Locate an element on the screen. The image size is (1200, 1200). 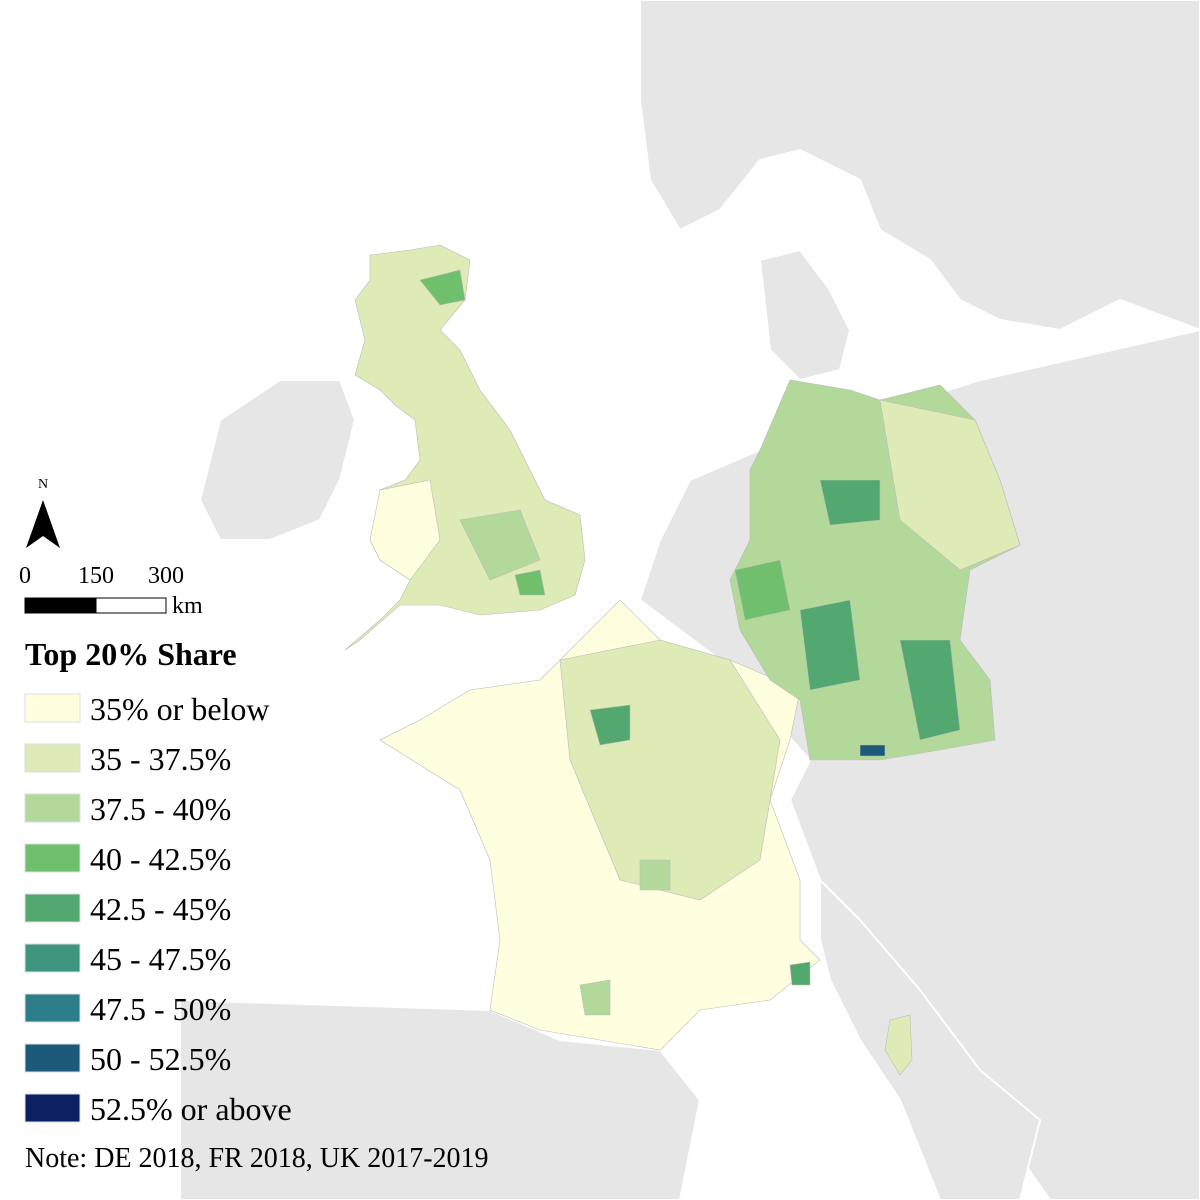
italy is located at coordinates (930, 1038).